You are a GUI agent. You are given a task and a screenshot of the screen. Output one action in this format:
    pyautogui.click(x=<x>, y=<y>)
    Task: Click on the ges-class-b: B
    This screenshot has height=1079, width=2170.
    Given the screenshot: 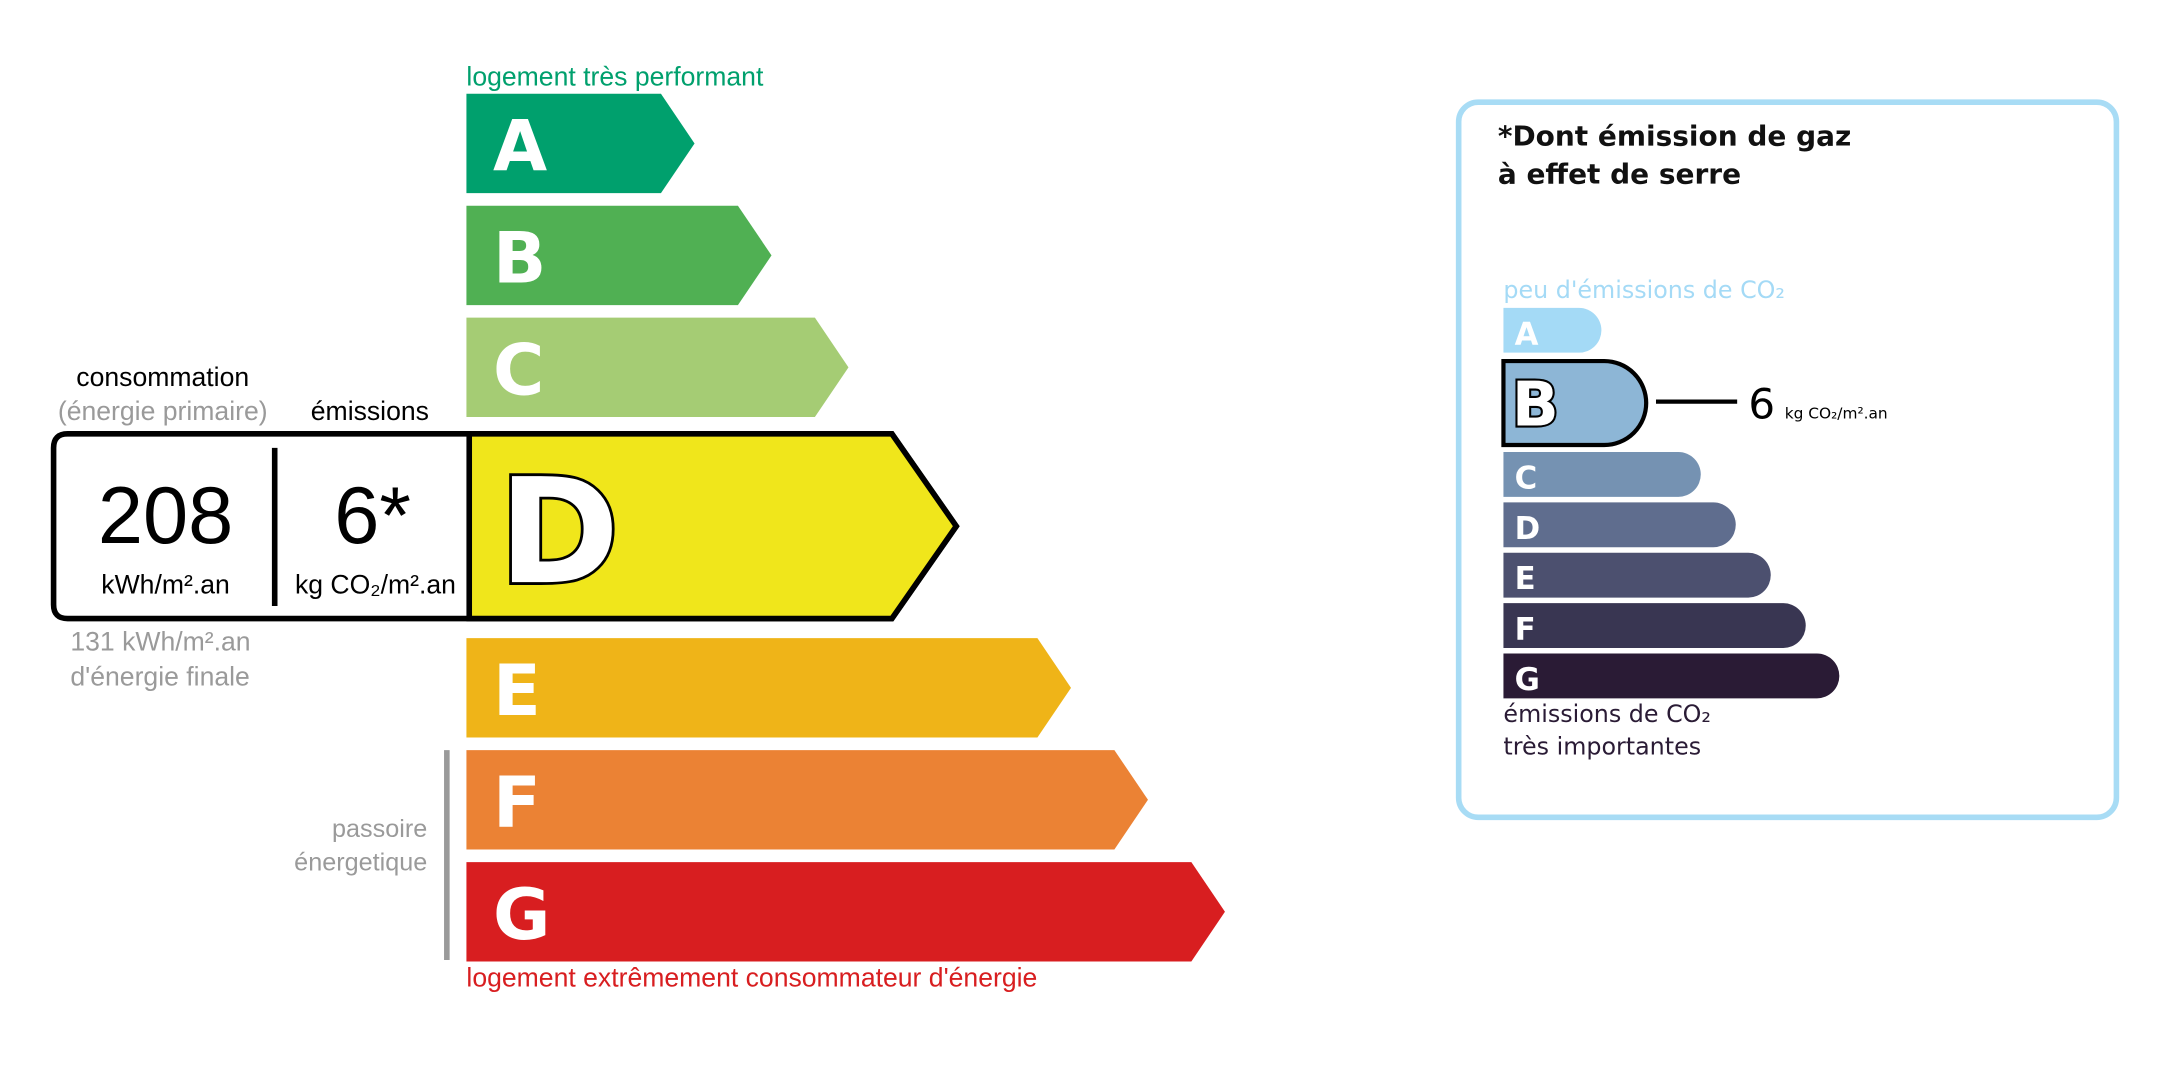 What is the action you would take?
    pyautogui.click(x=1575, y=403)
    